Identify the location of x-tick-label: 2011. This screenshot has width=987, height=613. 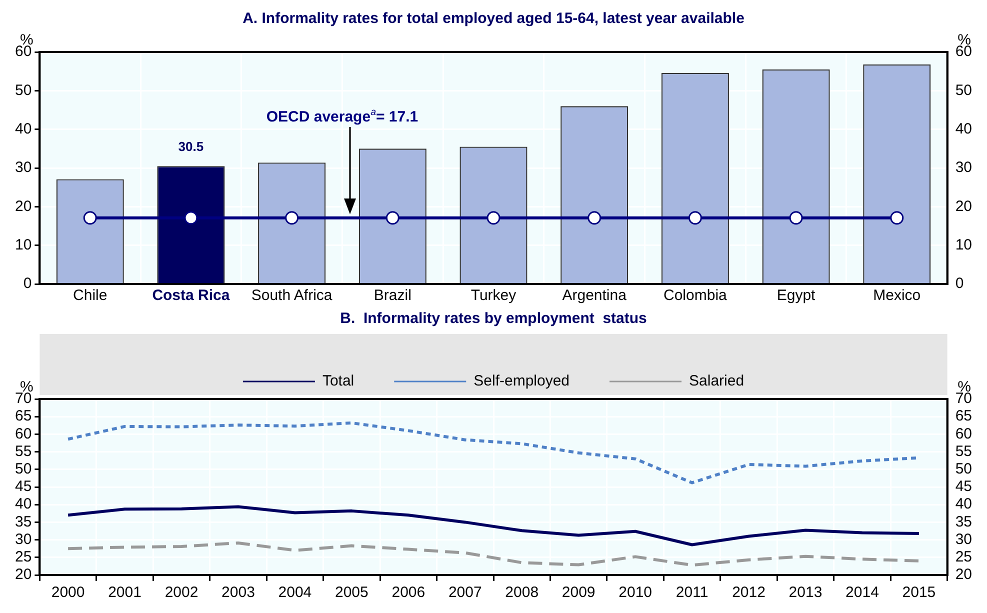
(692, 593).